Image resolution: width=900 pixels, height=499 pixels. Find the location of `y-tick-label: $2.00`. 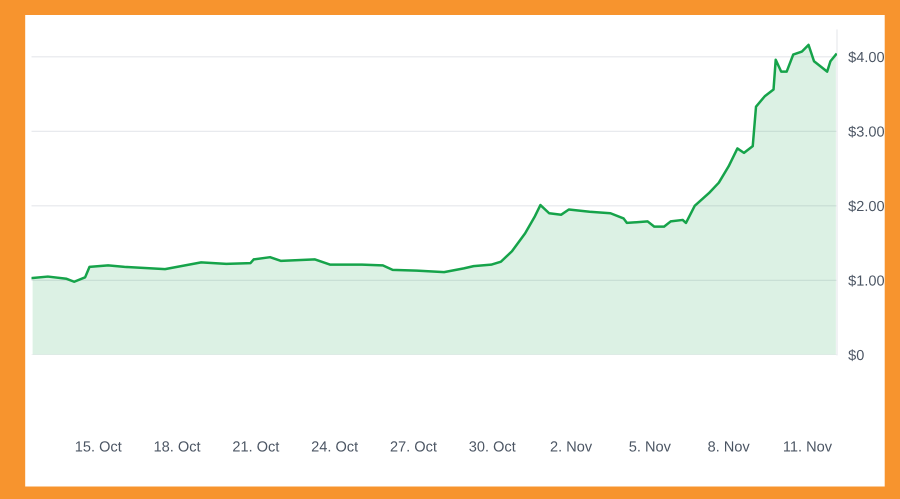

y-tick-label: $2.00 is located at coordinates (866, 206).